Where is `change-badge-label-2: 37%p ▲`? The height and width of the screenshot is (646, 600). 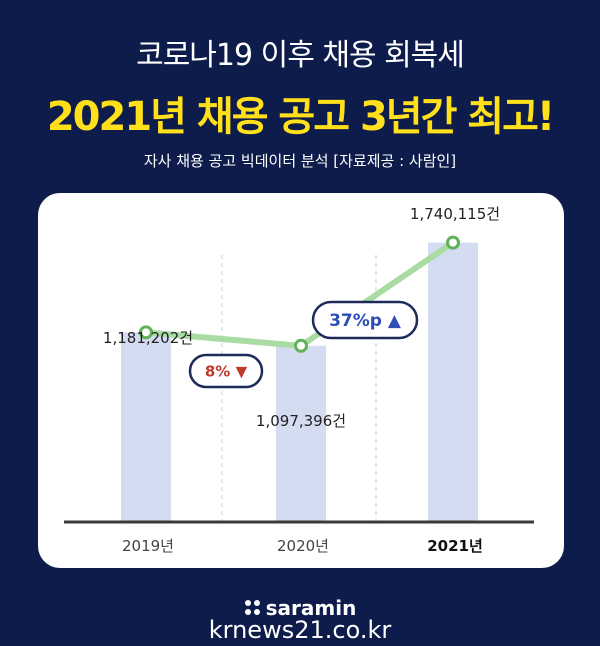
change-badge-label-2: 37%p ▲ is located at coordinates (365, 321).